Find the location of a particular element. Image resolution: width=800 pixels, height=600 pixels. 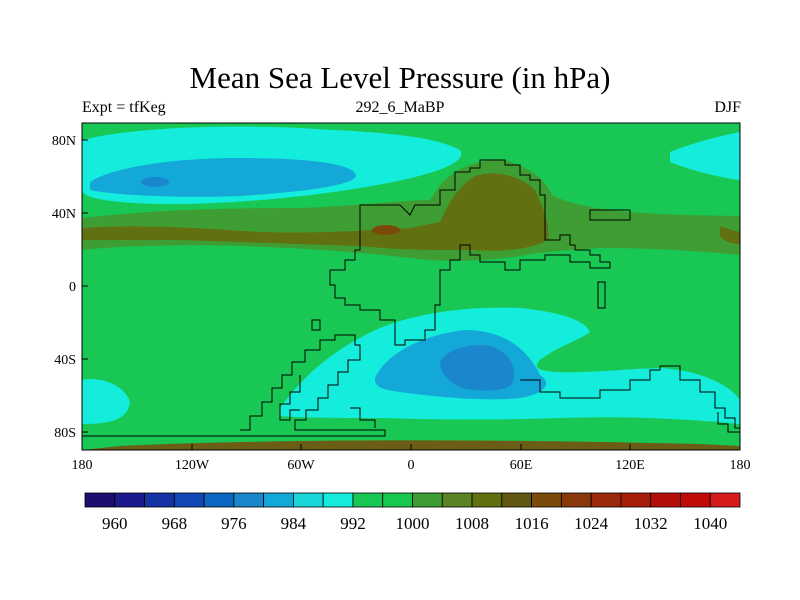

y-tick-label: 80S is located at coordinates (65, 433).